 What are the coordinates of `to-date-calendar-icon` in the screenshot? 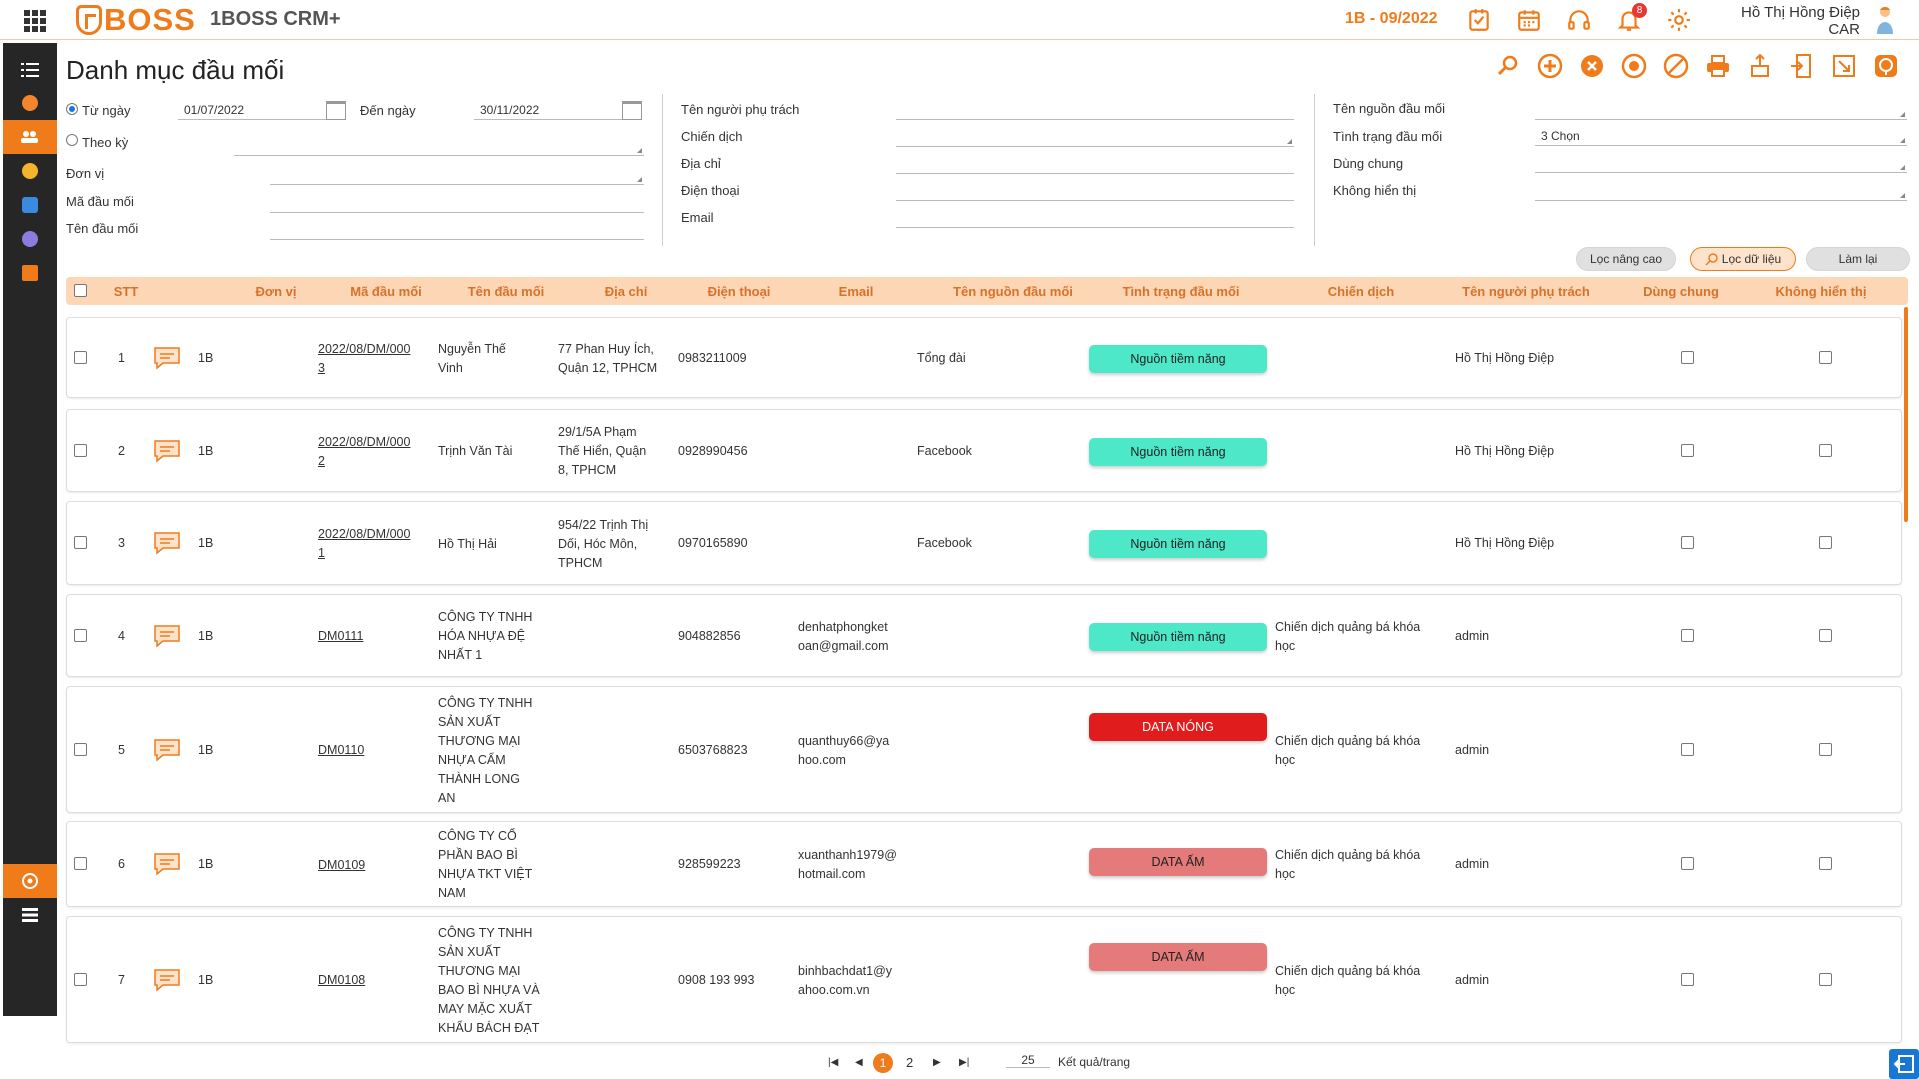 It's located at (632, 110).